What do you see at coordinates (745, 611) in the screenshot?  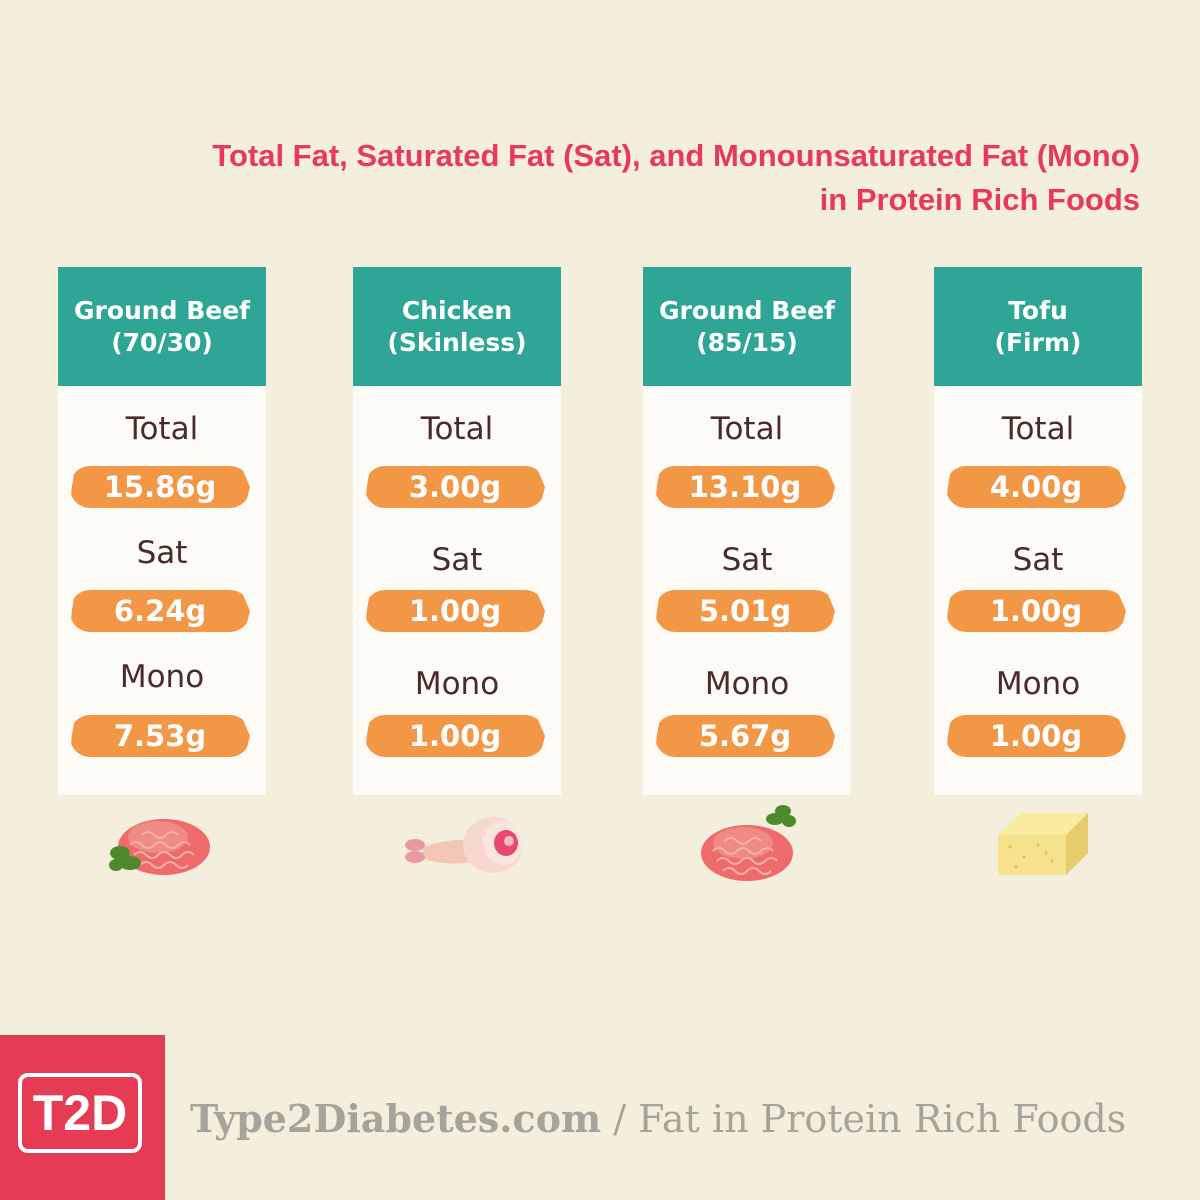 I see `sat-value: 5.01g` at bounding box center [745, 611].